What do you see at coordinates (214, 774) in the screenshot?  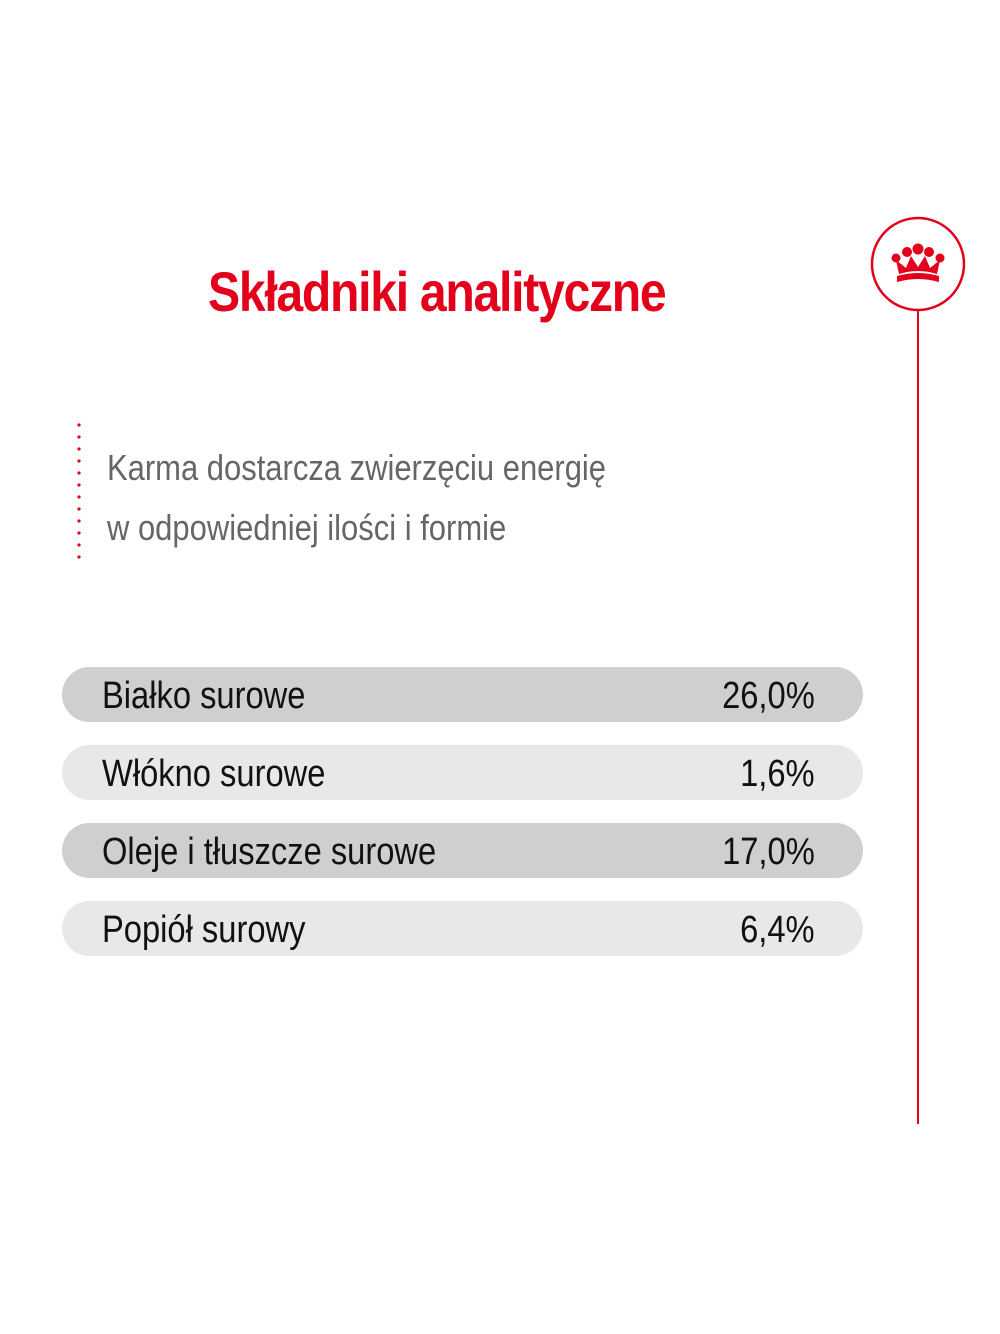 I see `nutrient-label: Włókno surowe` at bounding box center [214, 774].